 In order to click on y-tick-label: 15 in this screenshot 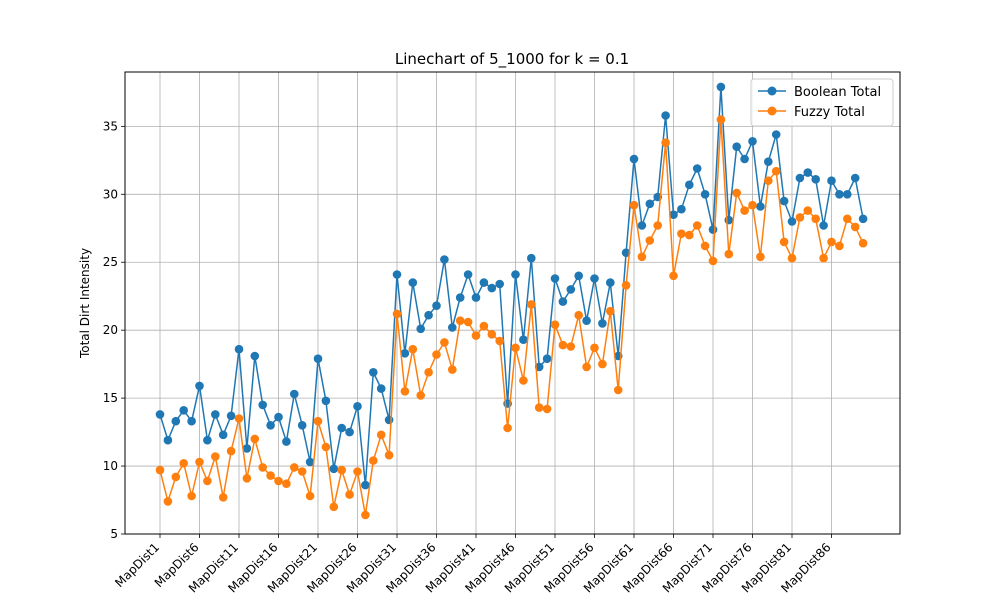, I will do `click(110, 398)`.